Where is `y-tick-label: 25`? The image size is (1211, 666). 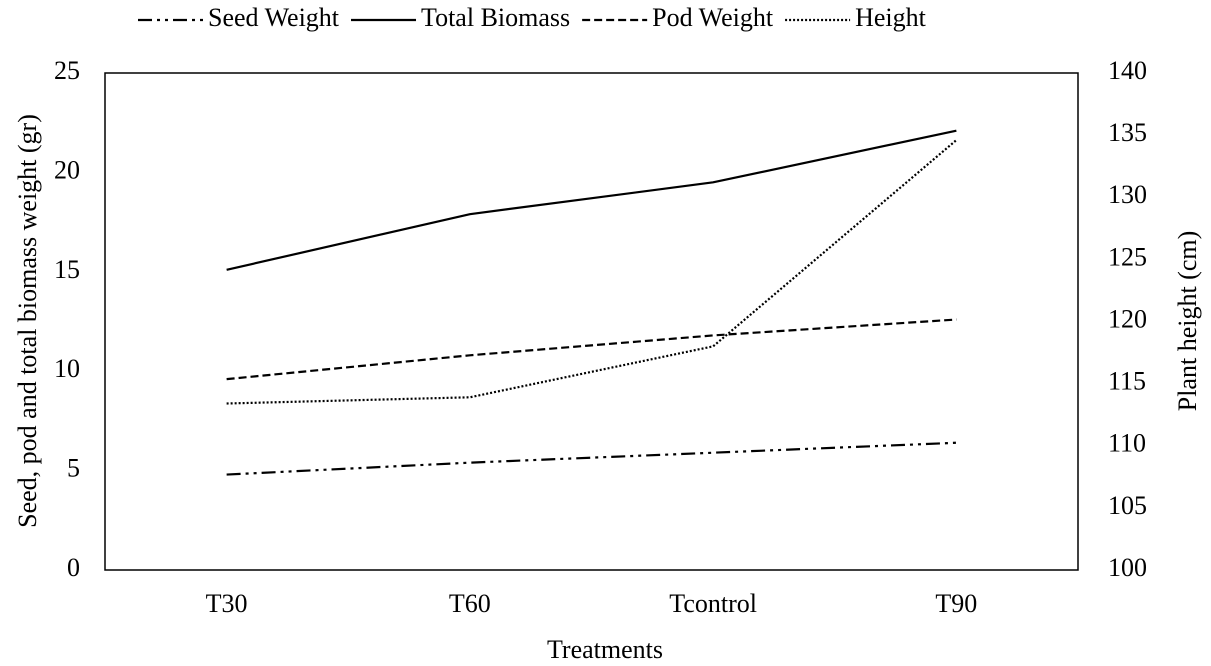
y-tick-label: 25 is located at coordinates (67, 70).